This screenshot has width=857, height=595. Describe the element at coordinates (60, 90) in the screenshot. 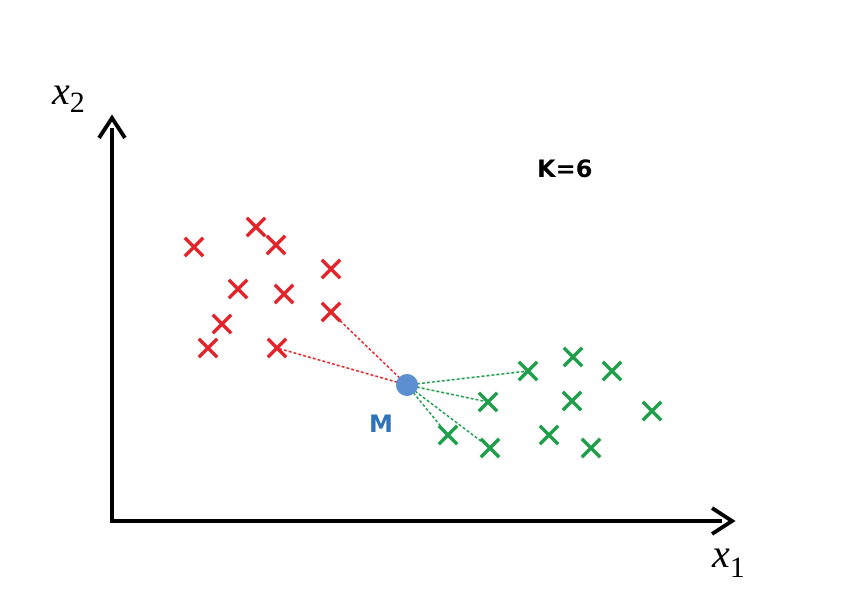

I see `y-axis-label-main: x` at that location.